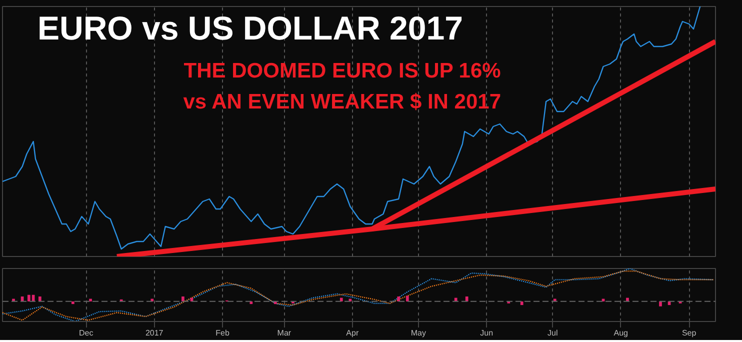 This screenshot has height=342, width=742. What do you see at coordinates (689, 333) in the screenshot?
I see `x-tick-label: Sep` at bounding box center [689, 333].